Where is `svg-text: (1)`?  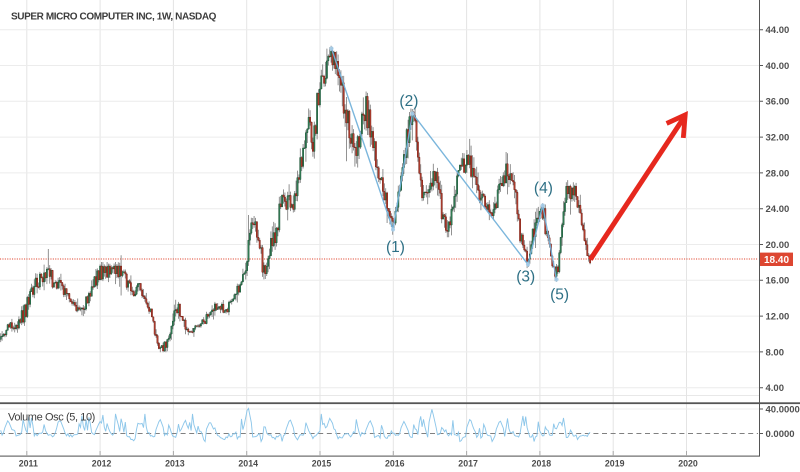
svg-text: (1) is located at coordinates (395, 247).